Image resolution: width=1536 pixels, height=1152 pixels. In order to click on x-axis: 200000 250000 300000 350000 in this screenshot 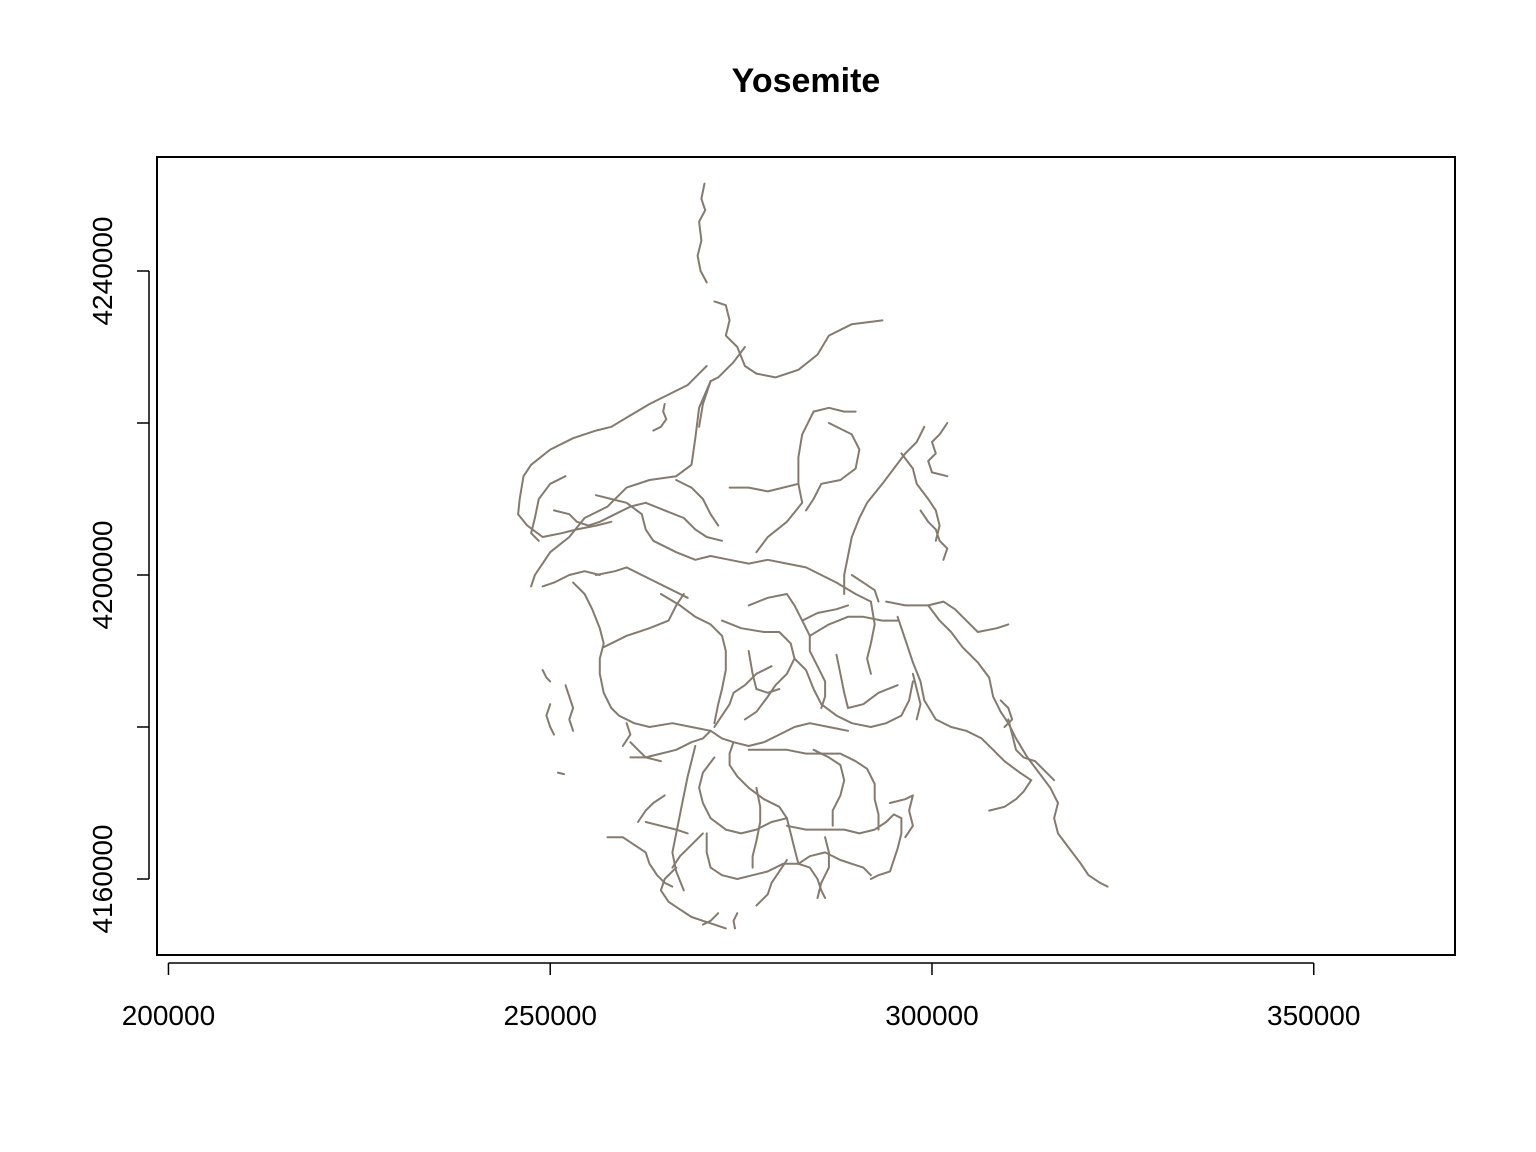, I will do `click(741, 996)`.